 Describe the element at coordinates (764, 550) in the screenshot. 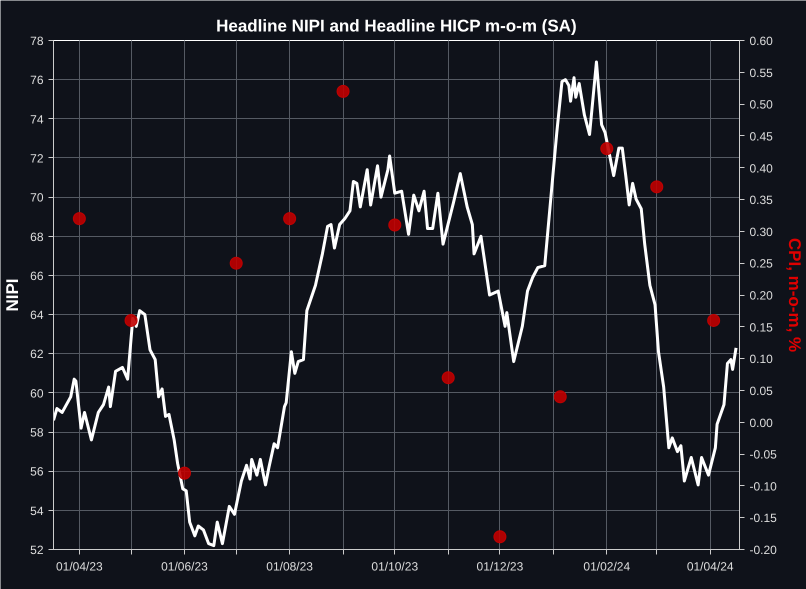

I see `y2-tick-label: -0.20` at that location.